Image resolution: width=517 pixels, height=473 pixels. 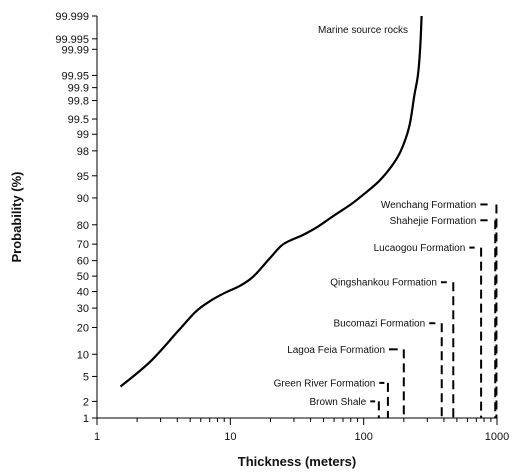 What do you see at coordinates (428, 205) in the screenshot?
I see `formation-label: Wenchang Formation` at bounding box center [428, 205].